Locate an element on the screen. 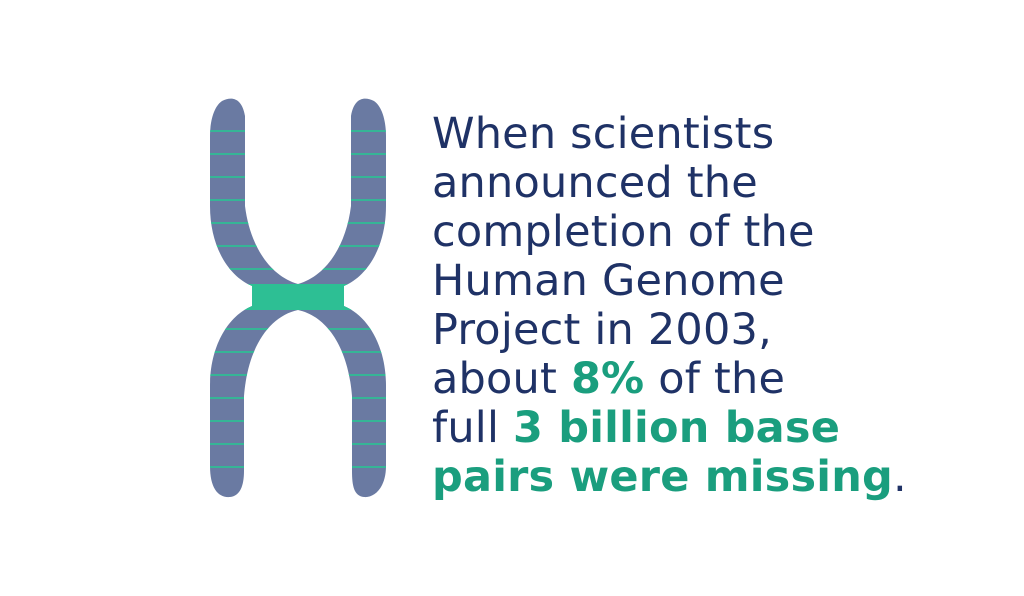 Image resolution: width=1024 pixels, height=596 pixels. fact-line-2: announced the is located at coordinates (595, 183).